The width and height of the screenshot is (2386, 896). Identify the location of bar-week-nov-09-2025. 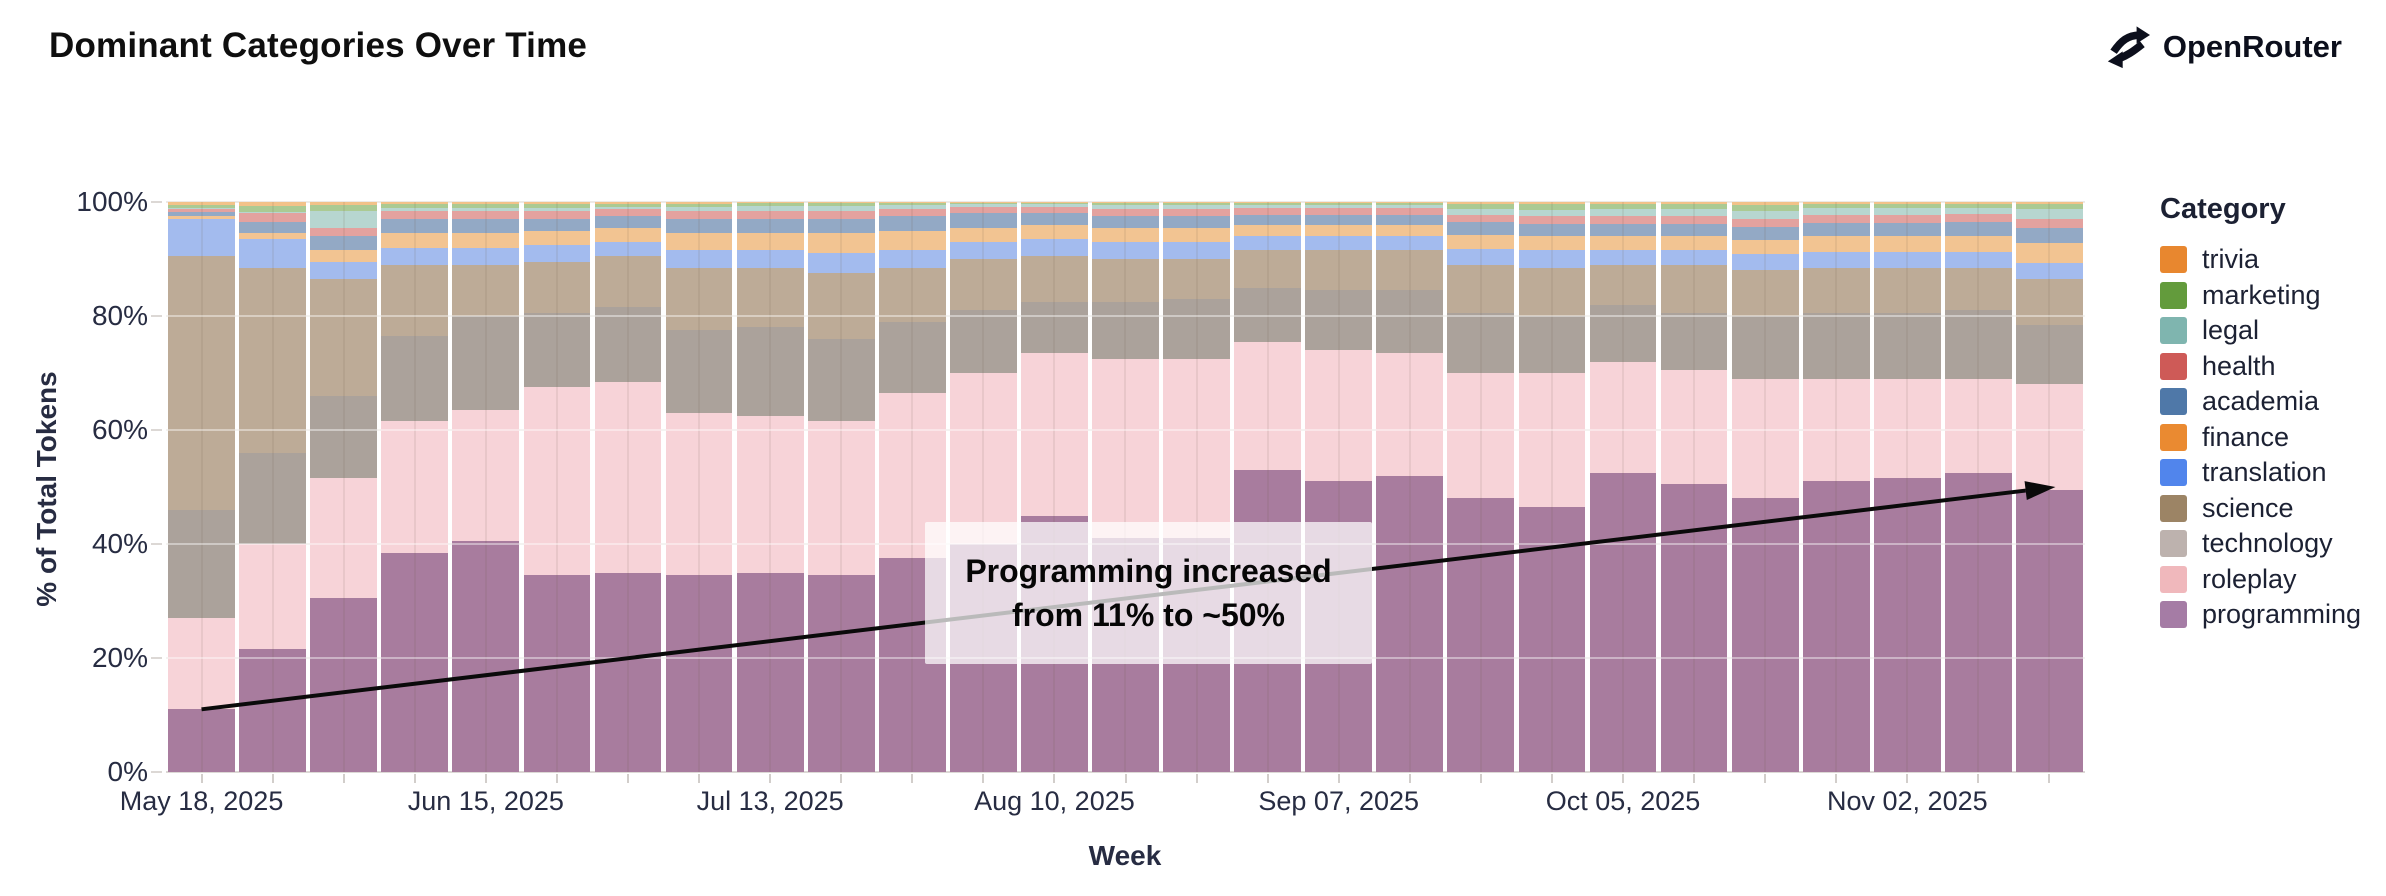
(1978, 487).